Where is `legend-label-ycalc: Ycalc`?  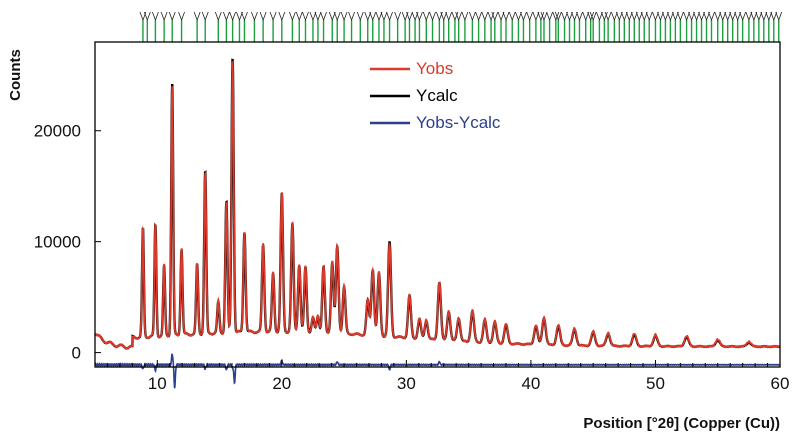 legend-label-ycalc: Ycalc is located at coordinates (437, 95).